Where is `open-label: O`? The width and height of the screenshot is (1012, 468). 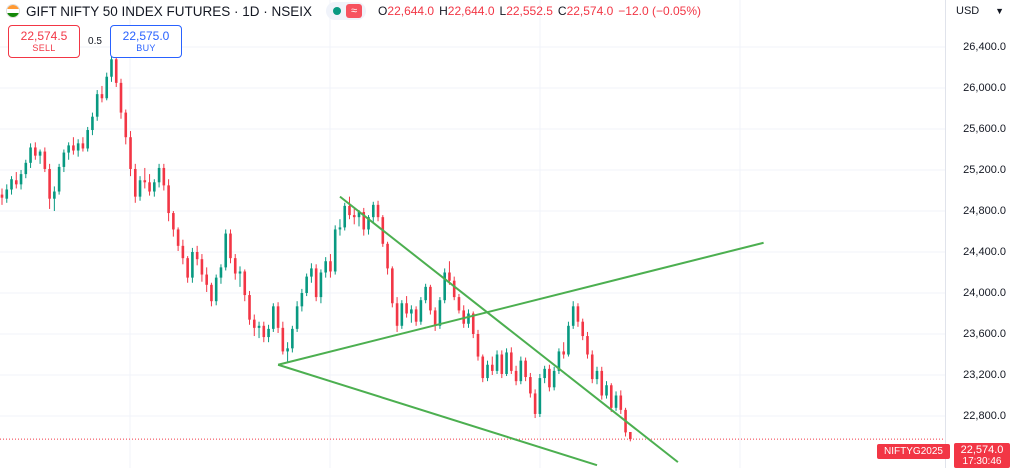 open-label: O is located at coordinates (383, 11).